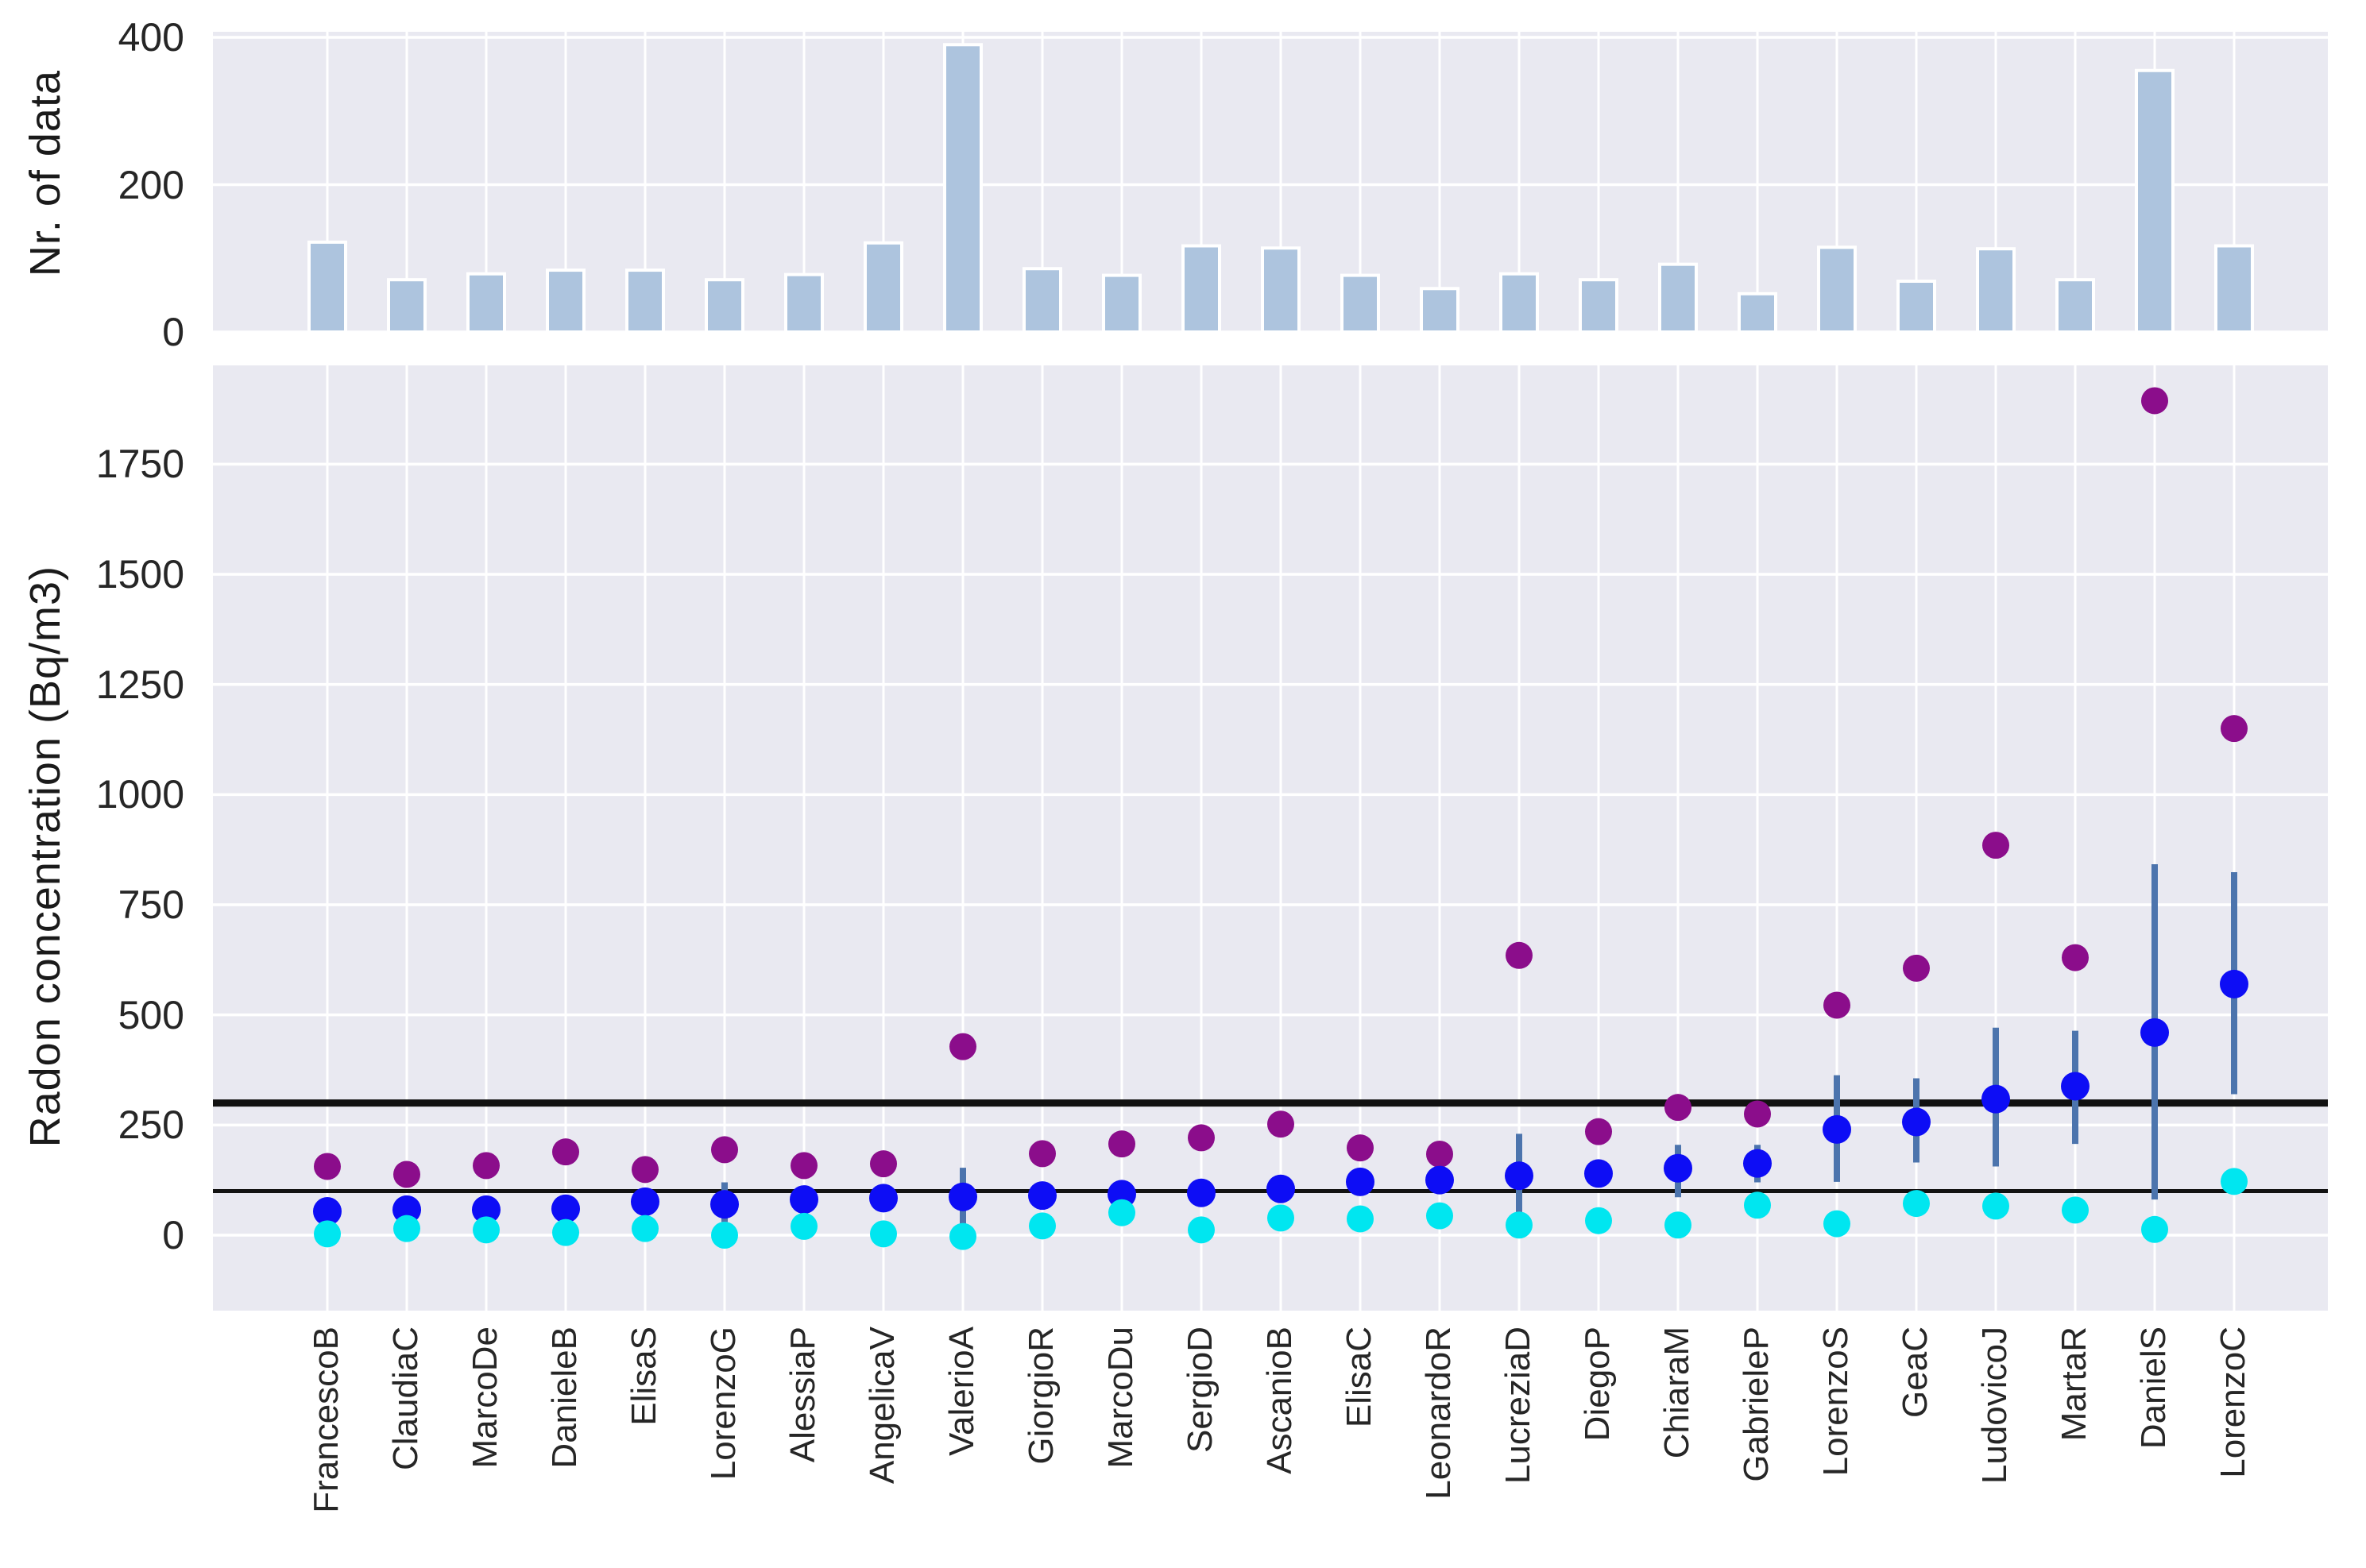 The height and width of the screenshot is (1568, 2366). I want to click on x-tick-label: LorenzoC, so click(2232, 1402).